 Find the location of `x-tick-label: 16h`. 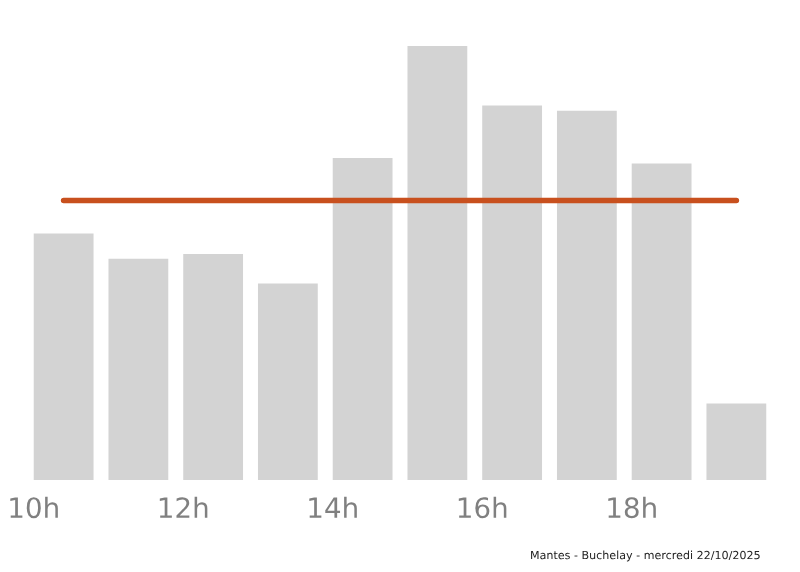

x-tick-label: 16h is located at coordinates (482, 507).